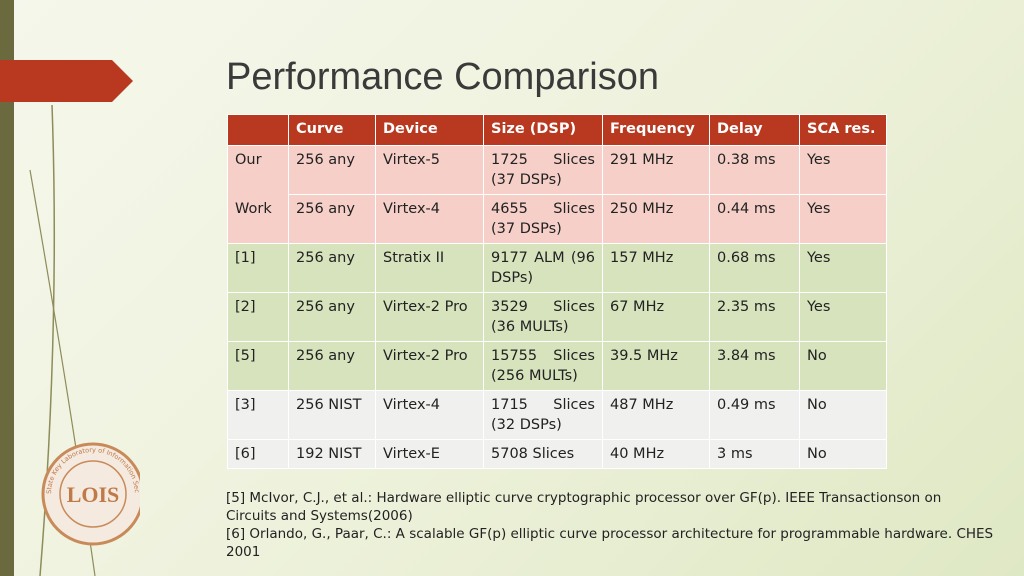  Describe the element at coordinates (656, 454) in the screenshot. I see `table-cell: 40 MHz` at that location.